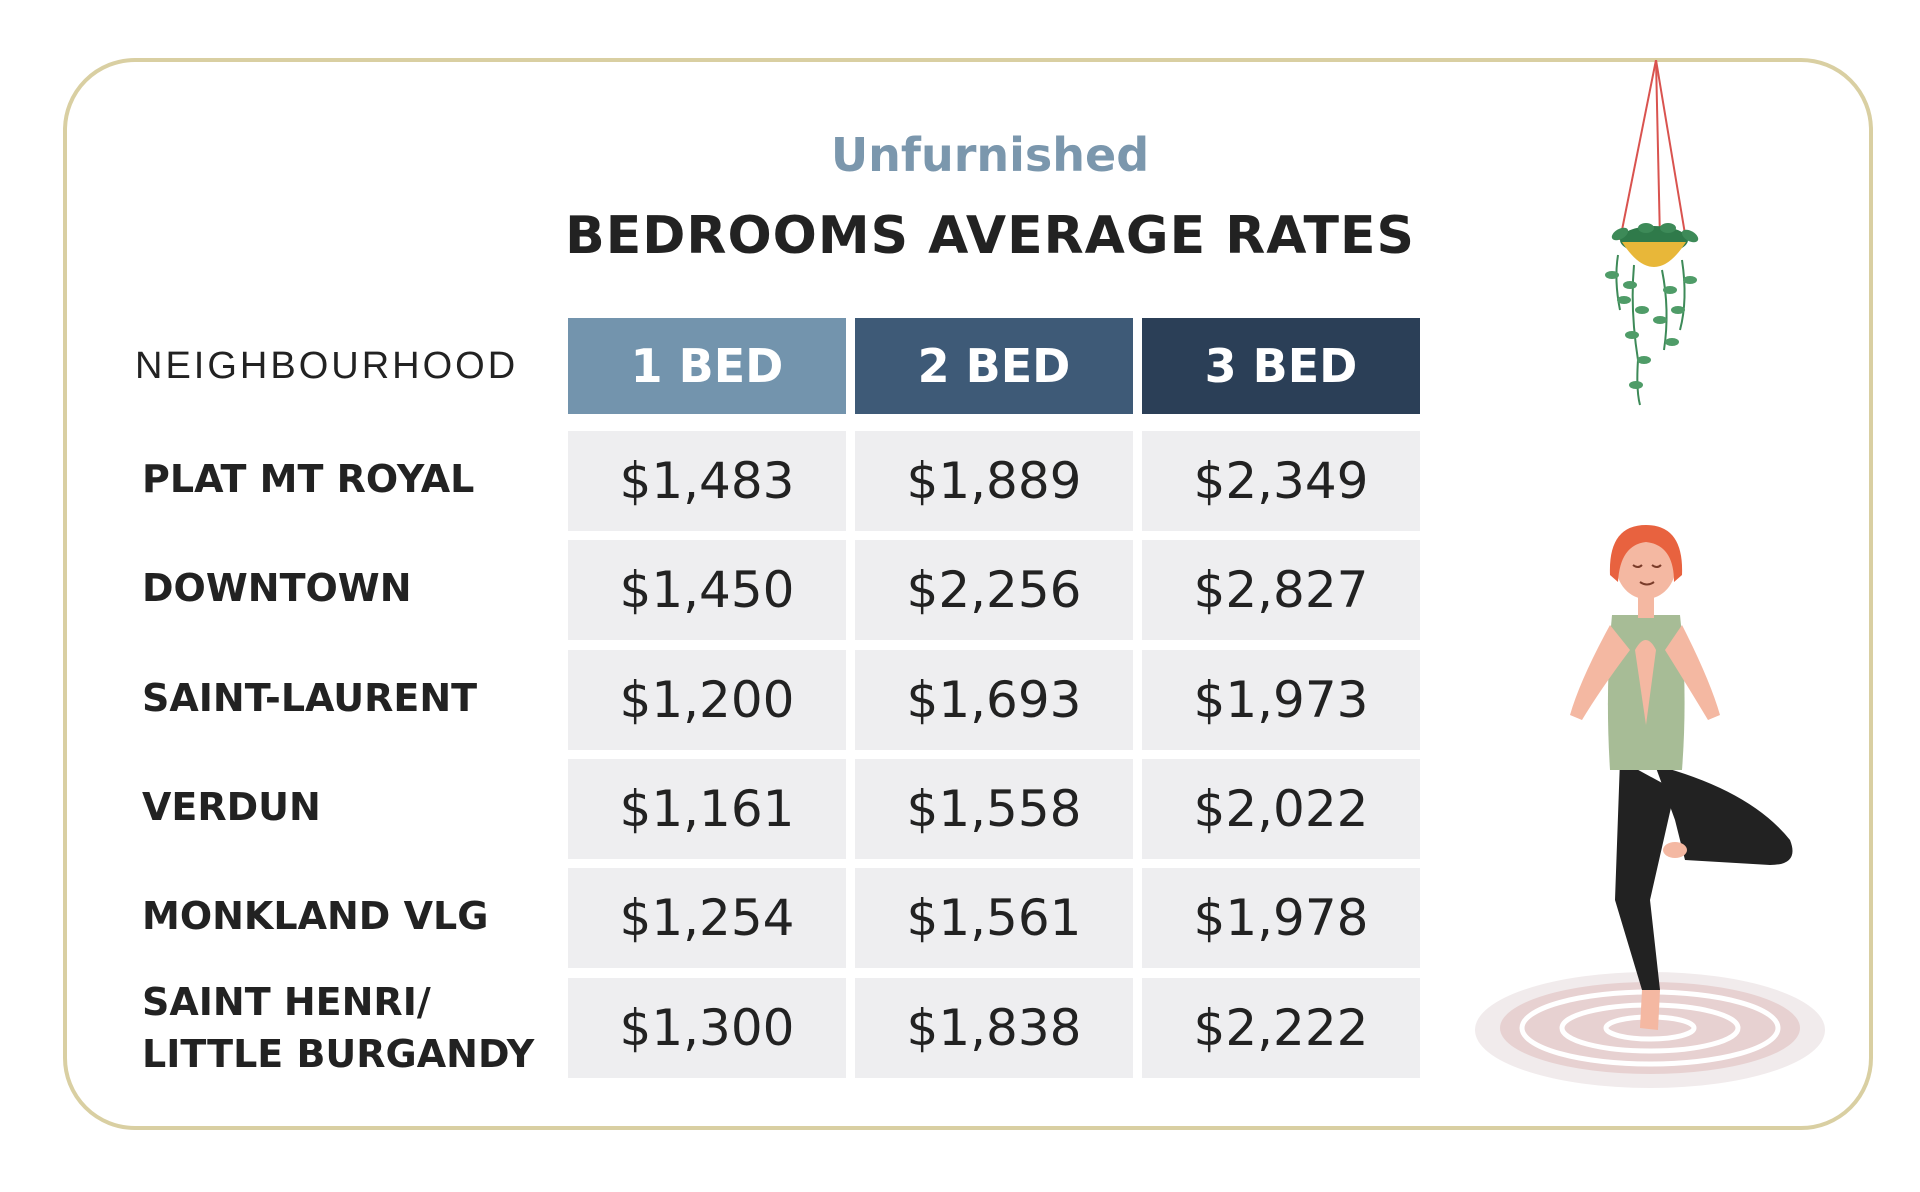 The width and height of the screenshot is (1920, 1192). Describe the element at coordinates (1281, 918) in the screenshot. I see `rate-cell: $1,978` at that location.